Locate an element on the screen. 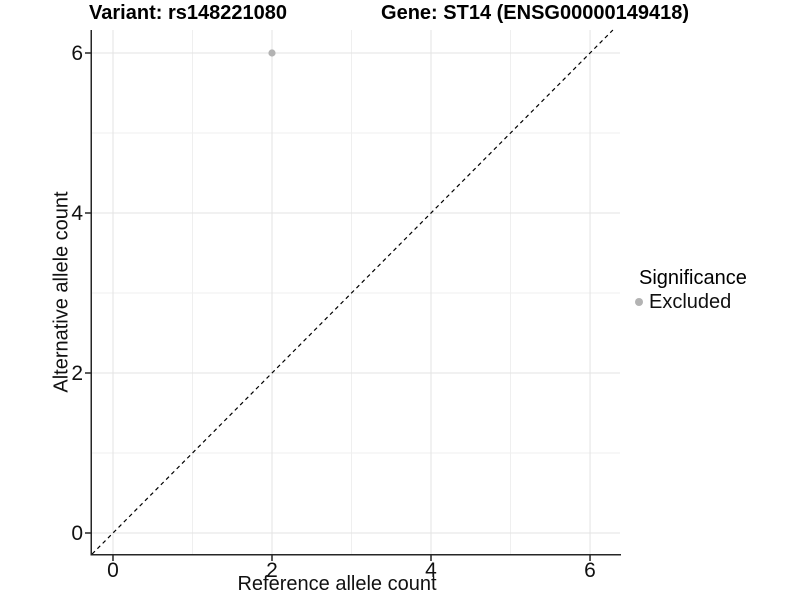 The width and height of the screenshot is (800, 600). excluded-point-icon is located at coordinates (639, 302).